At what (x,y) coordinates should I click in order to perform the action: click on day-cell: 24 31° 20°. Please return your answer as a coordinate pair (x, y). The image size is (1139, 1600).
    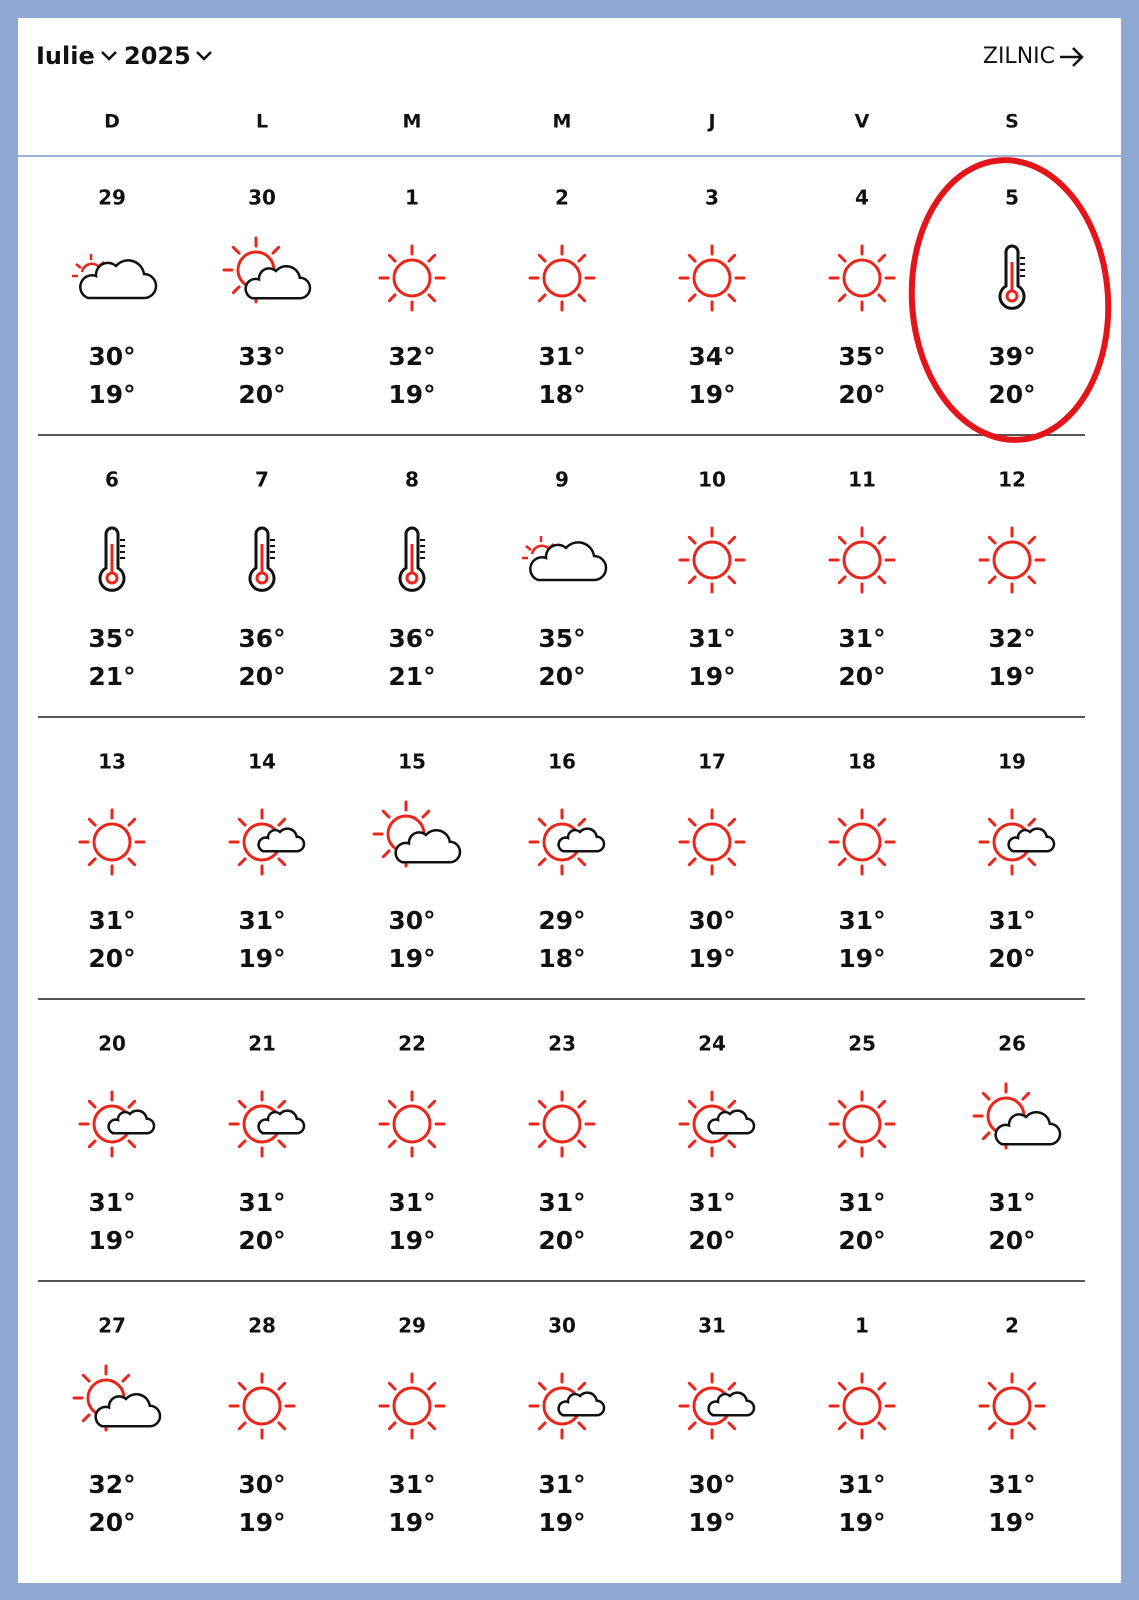
    Looking at the image, I should click on (717, 1144).